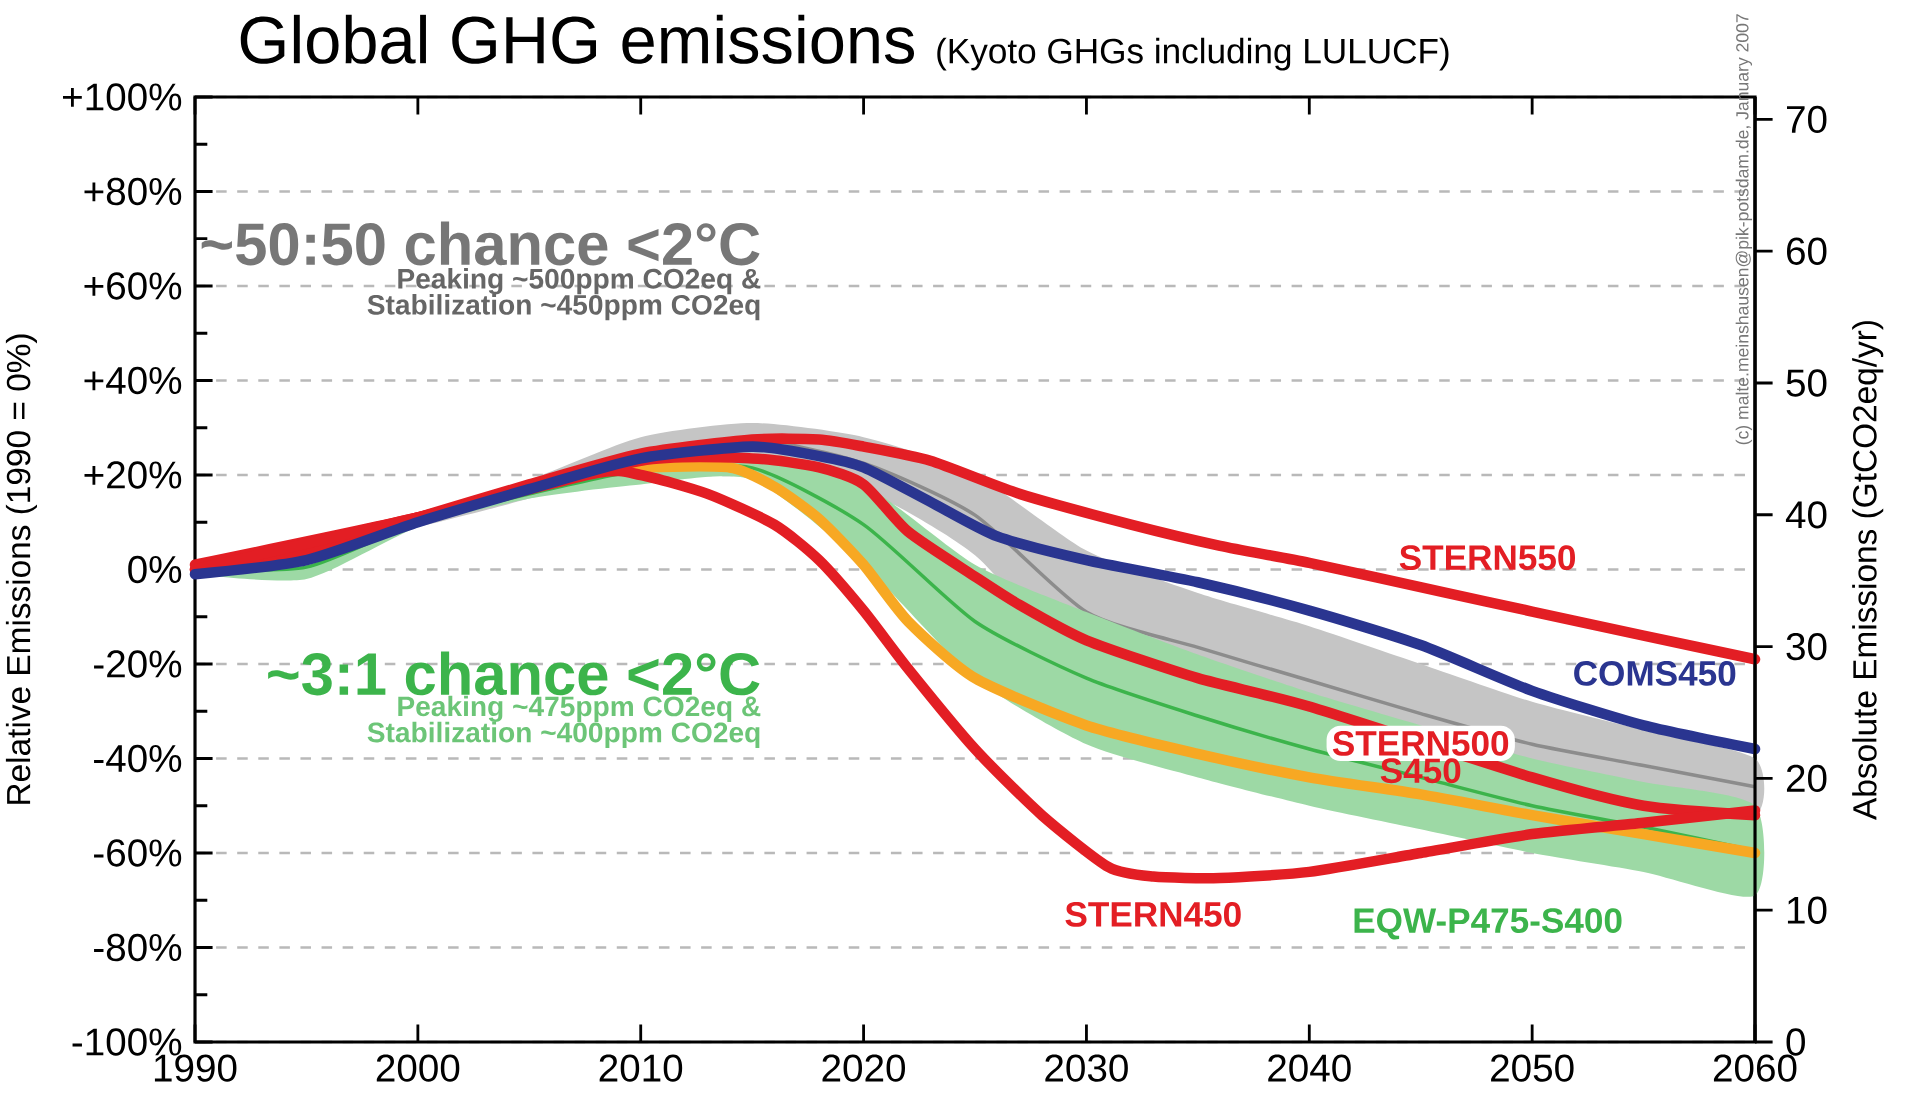  What do you see at coordinates (21, 569) in the screenshot?
I see `y-axis-title: Relative Emissions (1990 = 0%)` at bounding box center [21, 569].